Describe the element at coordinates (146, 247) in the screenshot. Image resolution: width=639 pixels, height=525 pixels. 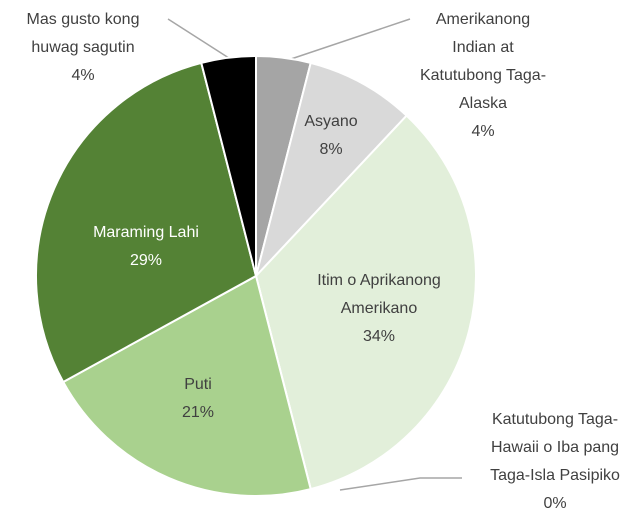
I see `data-label: Maraming Lahi 29%` at that location.